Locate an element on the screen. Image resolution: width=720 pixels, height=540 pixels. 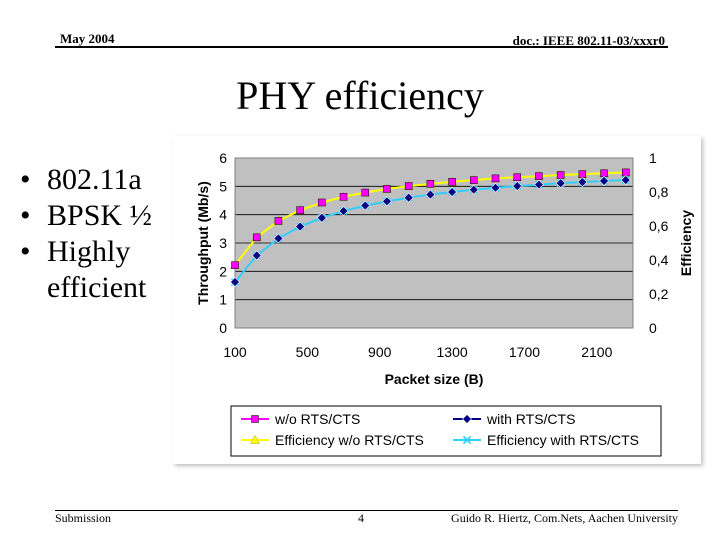
header-rule is located at coordinates (361, 47).